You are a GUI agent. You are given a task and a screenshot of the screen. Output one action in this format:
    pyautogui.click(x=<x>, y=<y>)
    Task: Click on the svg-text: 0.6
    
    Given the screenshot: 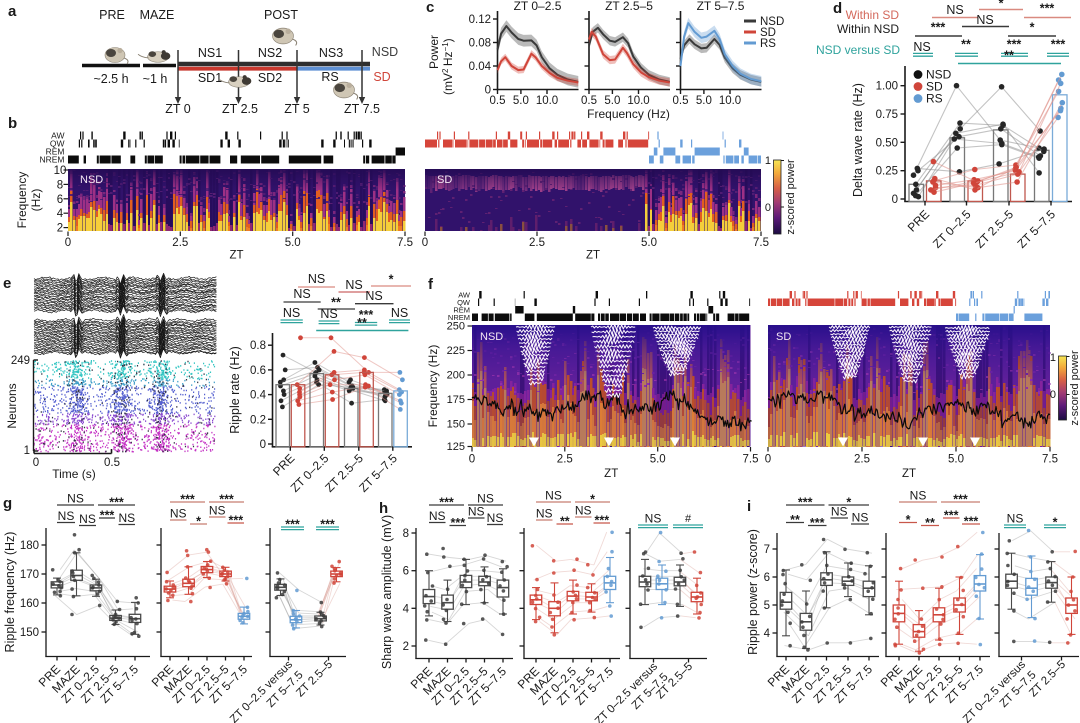 What is the action you would take?
    pyautogui.click(x=258, y=371)
    